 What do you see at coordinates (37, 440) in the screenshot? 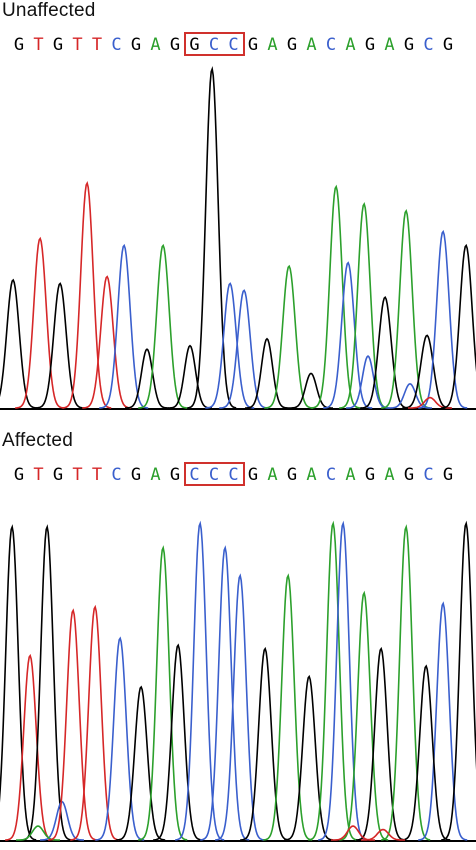
I see `affected-title: Affected` at bounding box center [37, 440].